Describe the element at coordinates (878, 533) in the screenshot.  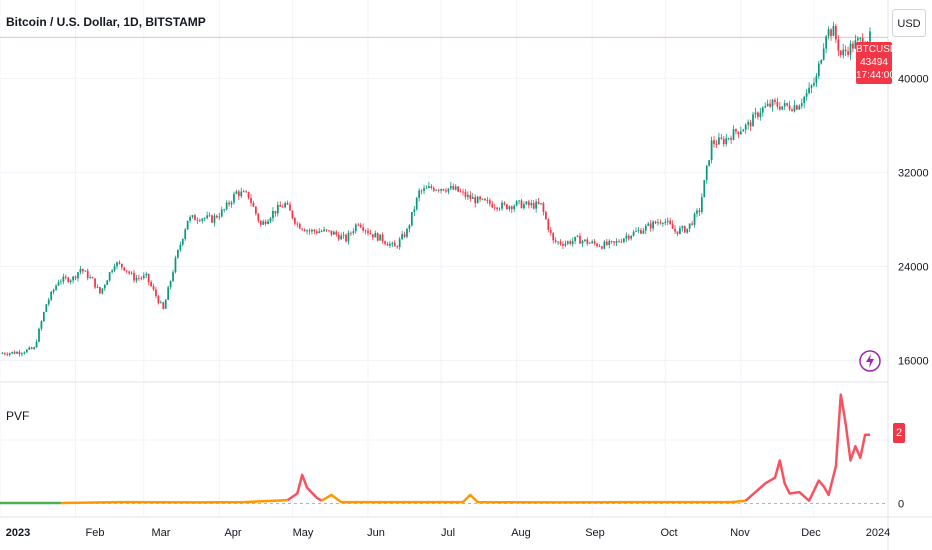
I see `time-tick-label: 2024` at that location.